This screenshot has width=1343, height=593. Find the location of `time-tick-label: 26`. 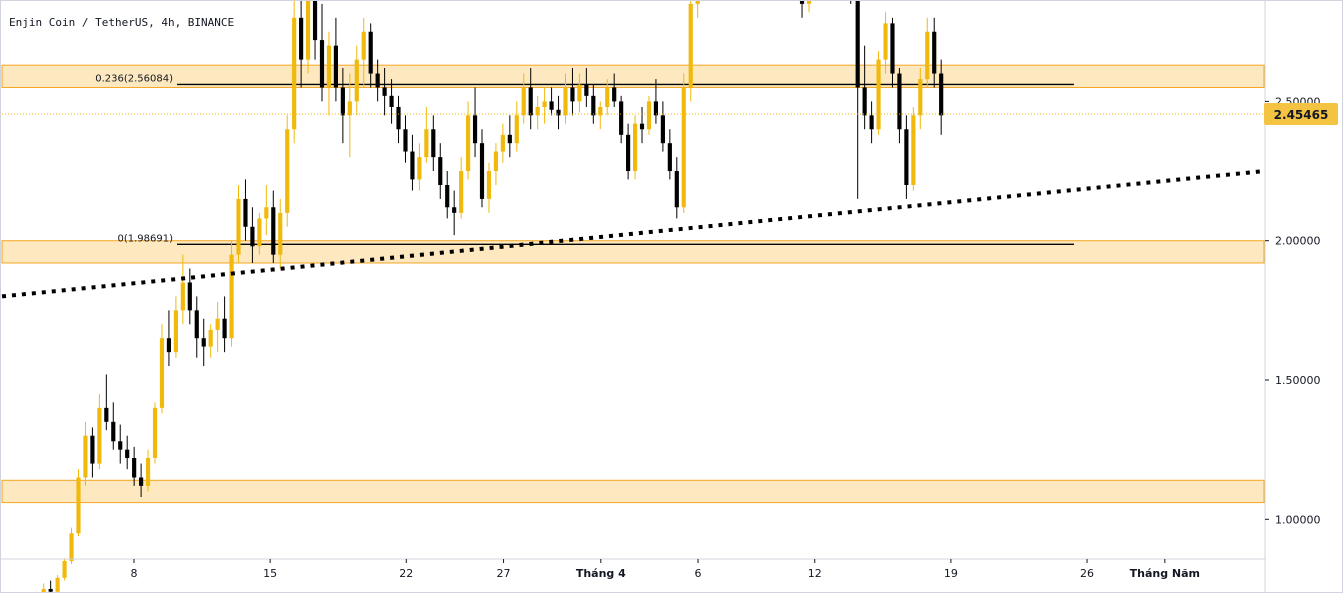

time-tick-label: 26 is located at coordinates (1087, 573).